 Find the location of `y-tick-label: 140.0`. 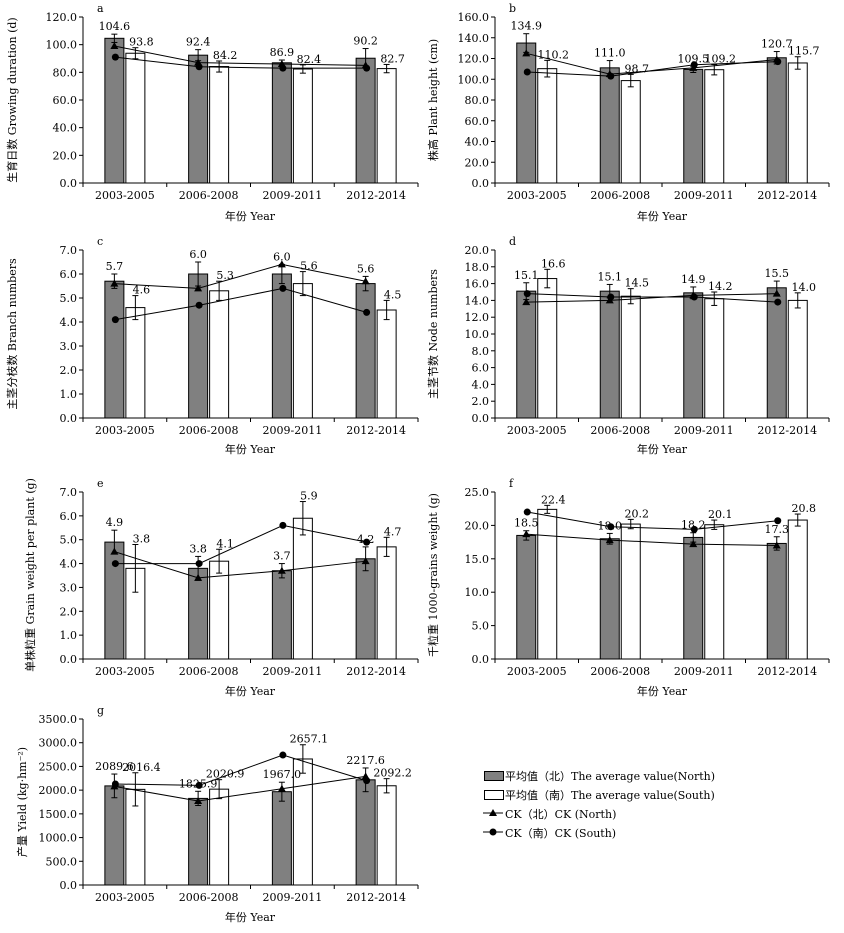

y-tick-label: 140.0 is located at coordinates (474, 38).